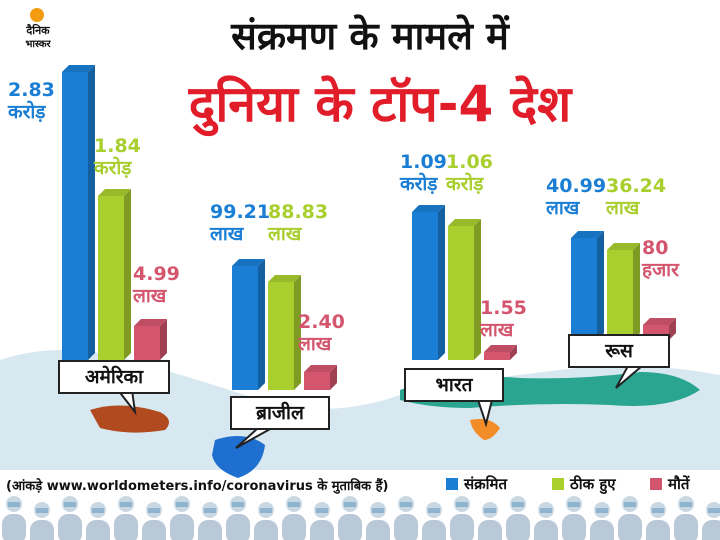 The width and height of the screenshot is (720, 540). Describe the element at coordinates (321, 333) in the screenshot. I see `data-label-deaths-1: 2.40 लाख` at that location.